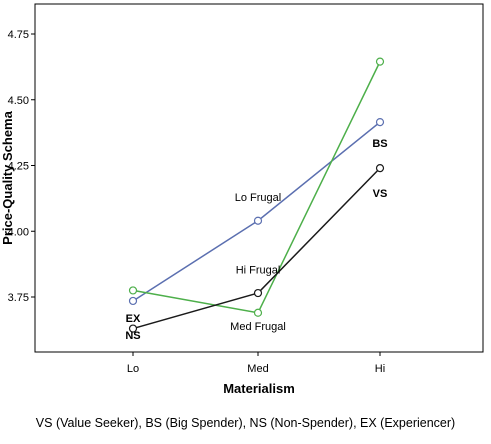 The height and width of the screenshot is (444, 491). Describe the element at coordinates (258, 327) in the screenshot. I see `annotation-label: Med Frugal` at that location.